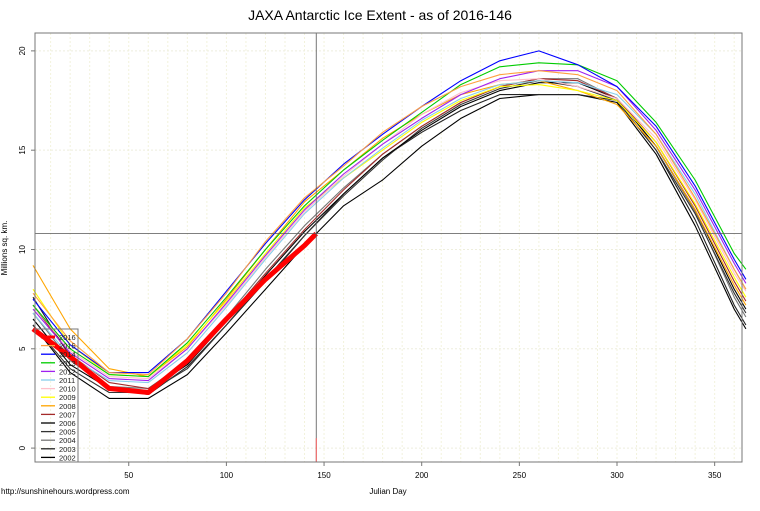 This screenshot has width=760, height=511. What do you see at coordinates (67, 397) in the screenshot?
I see `legend-label-2009: 2009` at bounding box center [67, 397].